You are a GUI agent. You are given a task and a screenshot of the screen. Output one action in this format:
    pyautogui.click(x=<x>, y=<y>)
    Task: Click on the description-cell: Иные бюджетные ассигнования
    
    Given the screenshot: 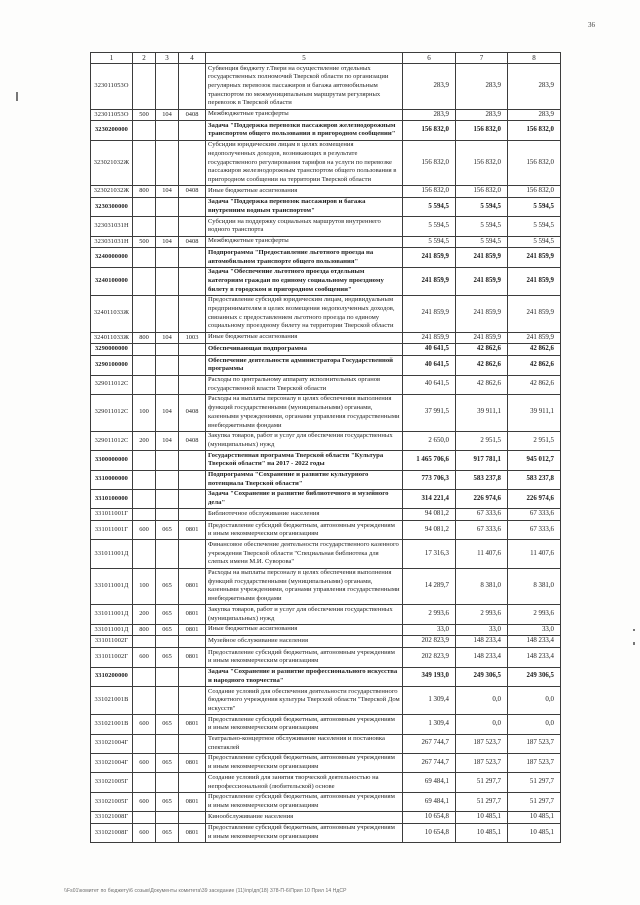 What is the action you would take?
    pyautogui.click(x=304, y=338)
    